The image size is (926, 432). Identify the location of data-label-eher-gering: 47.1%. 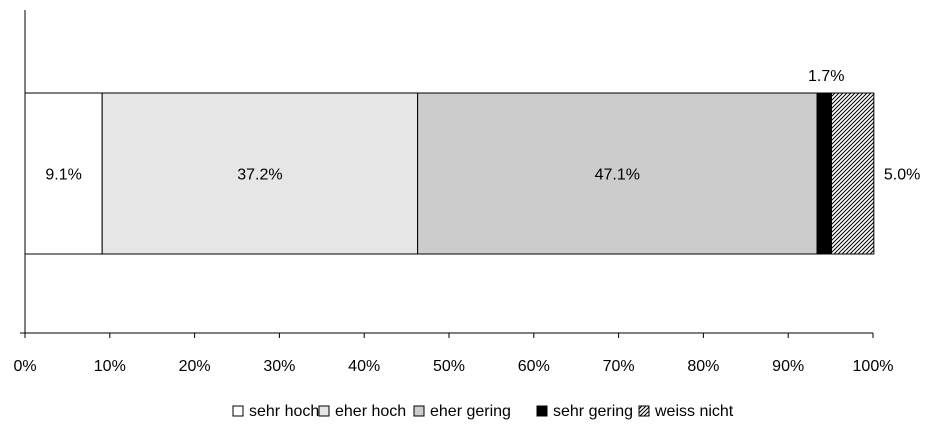
(617, 175).